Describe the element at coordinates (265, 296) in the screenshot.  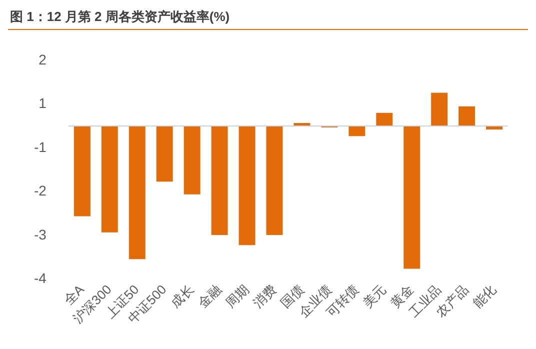
I see `x-tick-label: 消费` at that location.